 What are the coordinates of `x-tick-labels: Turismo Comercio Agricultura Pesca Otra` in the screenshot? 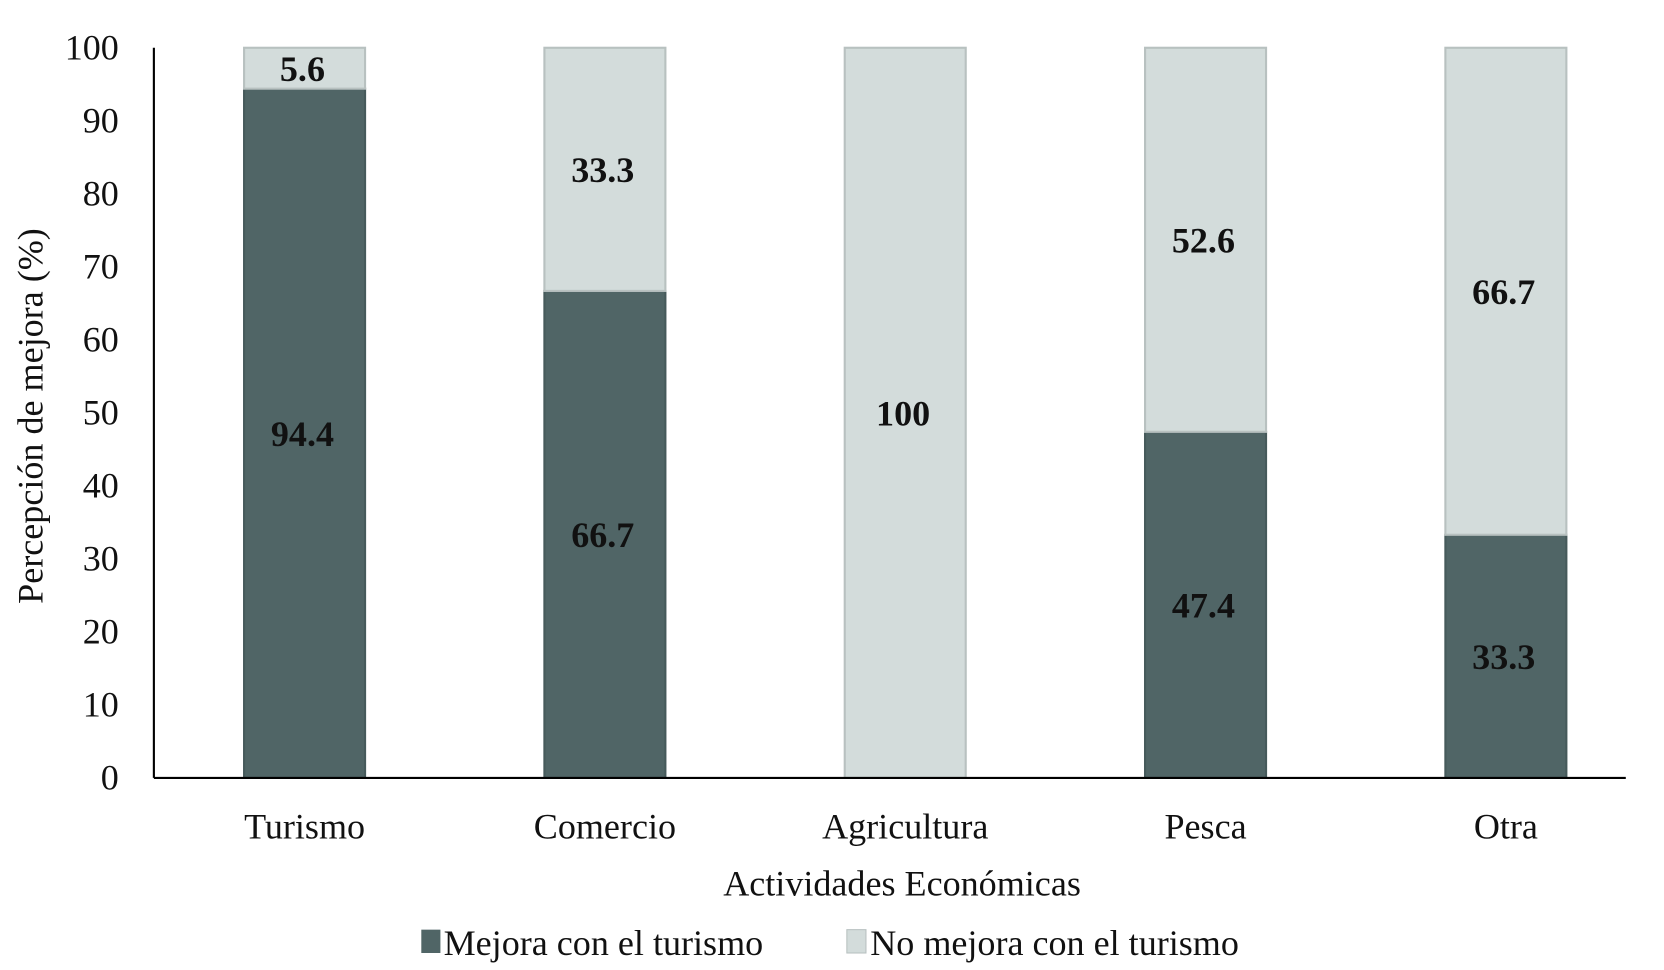 It's located at (891, 826).